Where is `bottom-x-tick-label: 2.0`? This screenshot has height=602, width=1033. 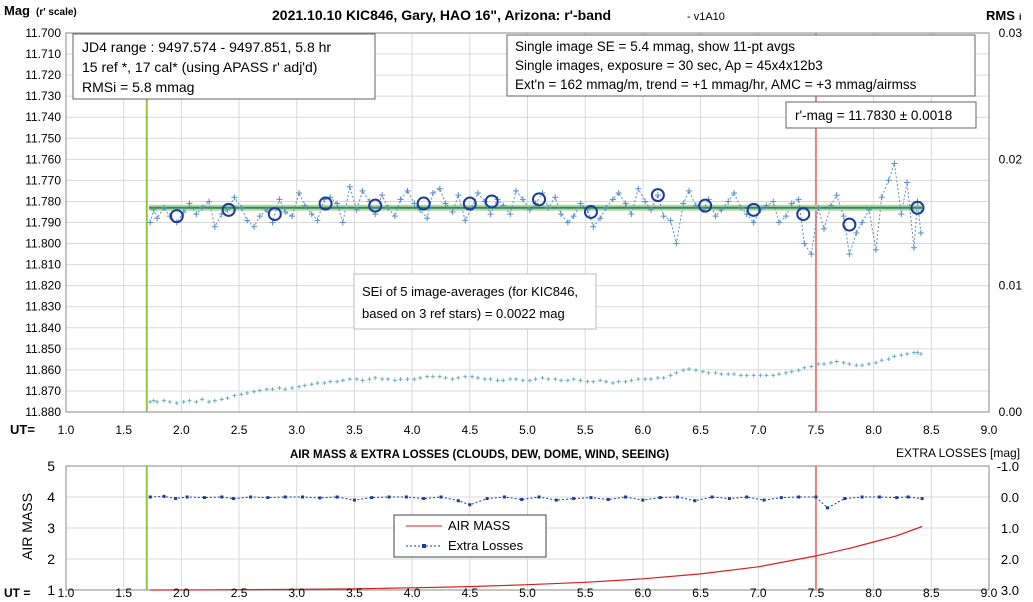
bottom-x-tick-label: 2.0 is located at coordinates (181, 593).